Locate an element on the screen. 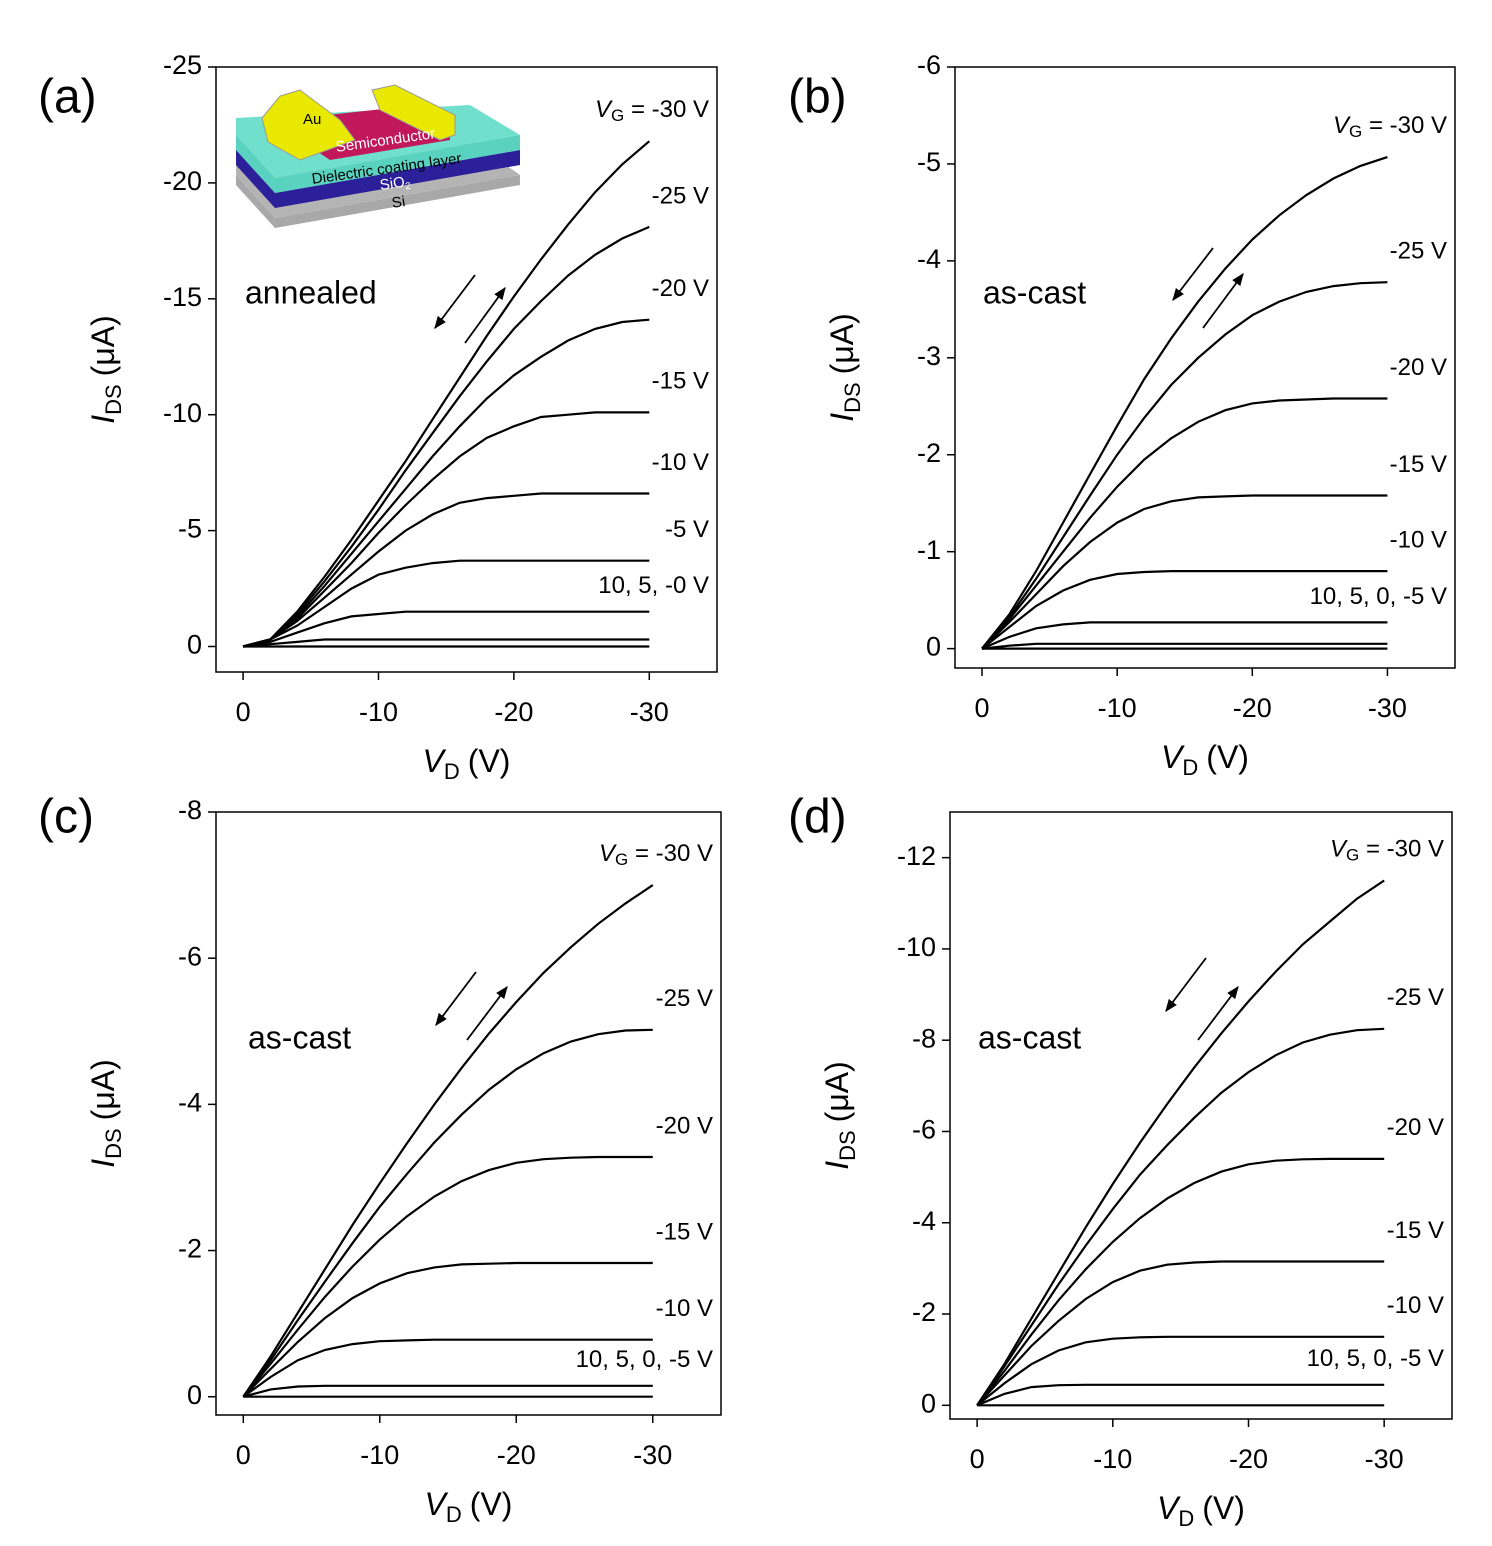  inset-label: SiO2 is located at coordinates (395, 184).